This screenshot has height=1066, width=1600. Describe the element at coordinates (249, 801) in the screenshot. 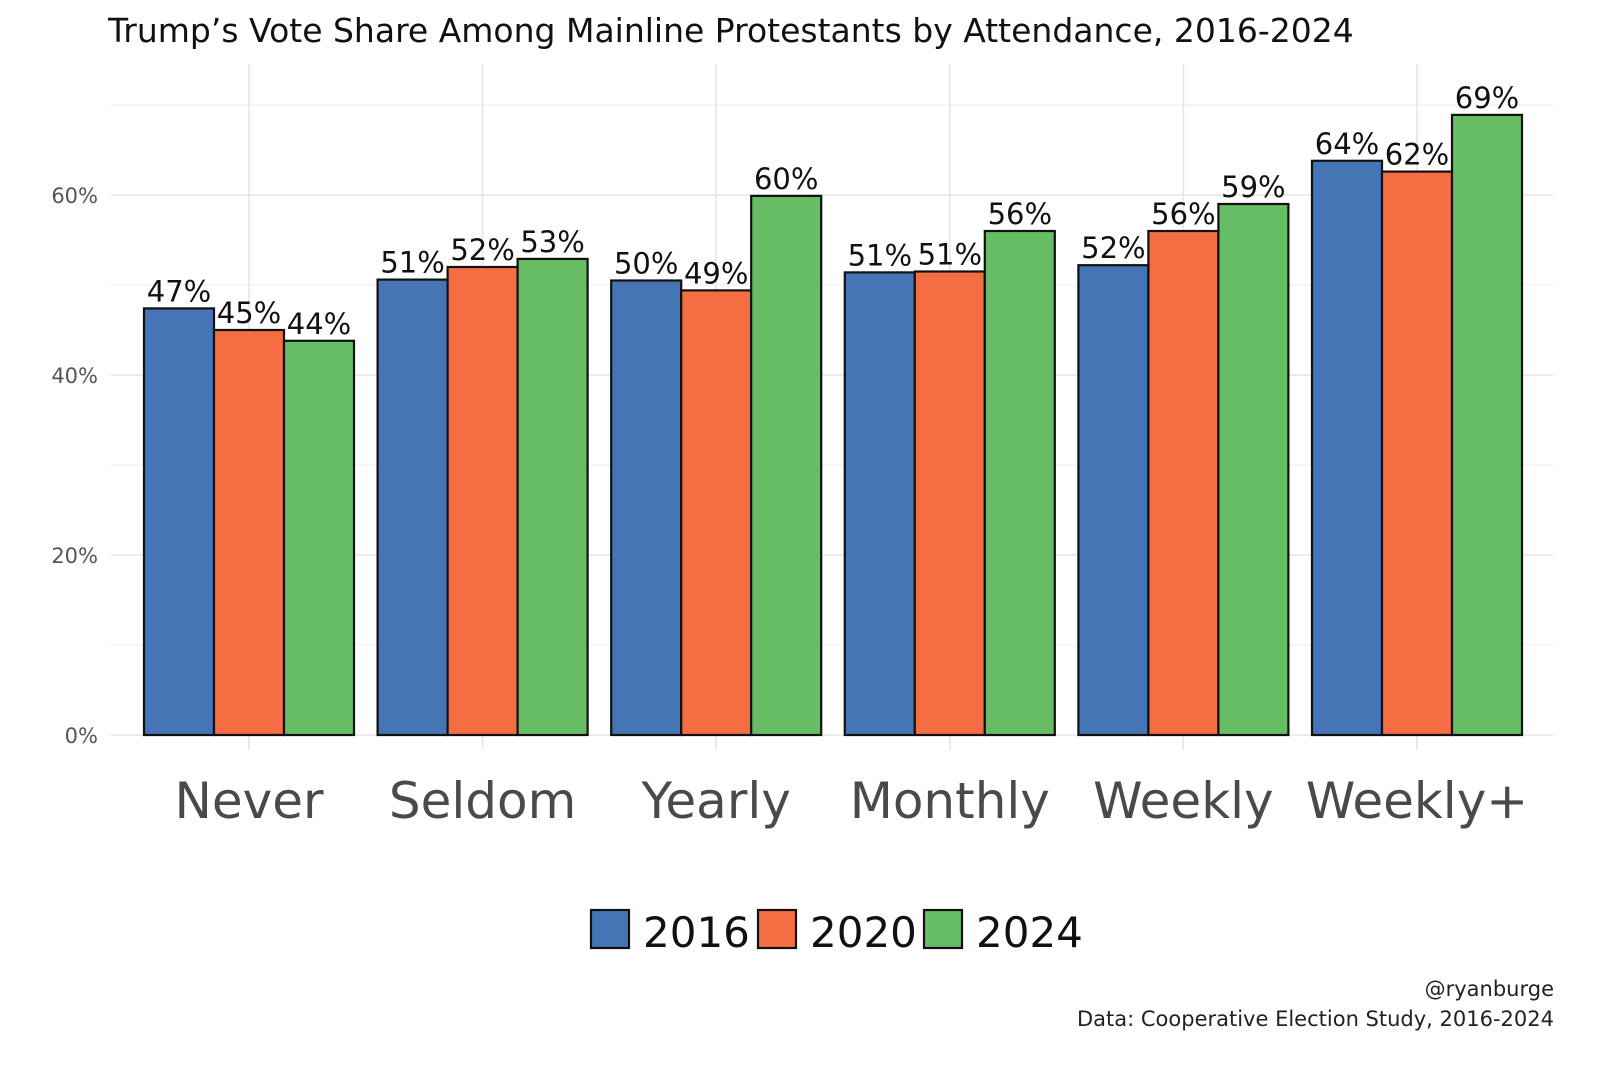

I see `x-tick-label: Never` at that location.